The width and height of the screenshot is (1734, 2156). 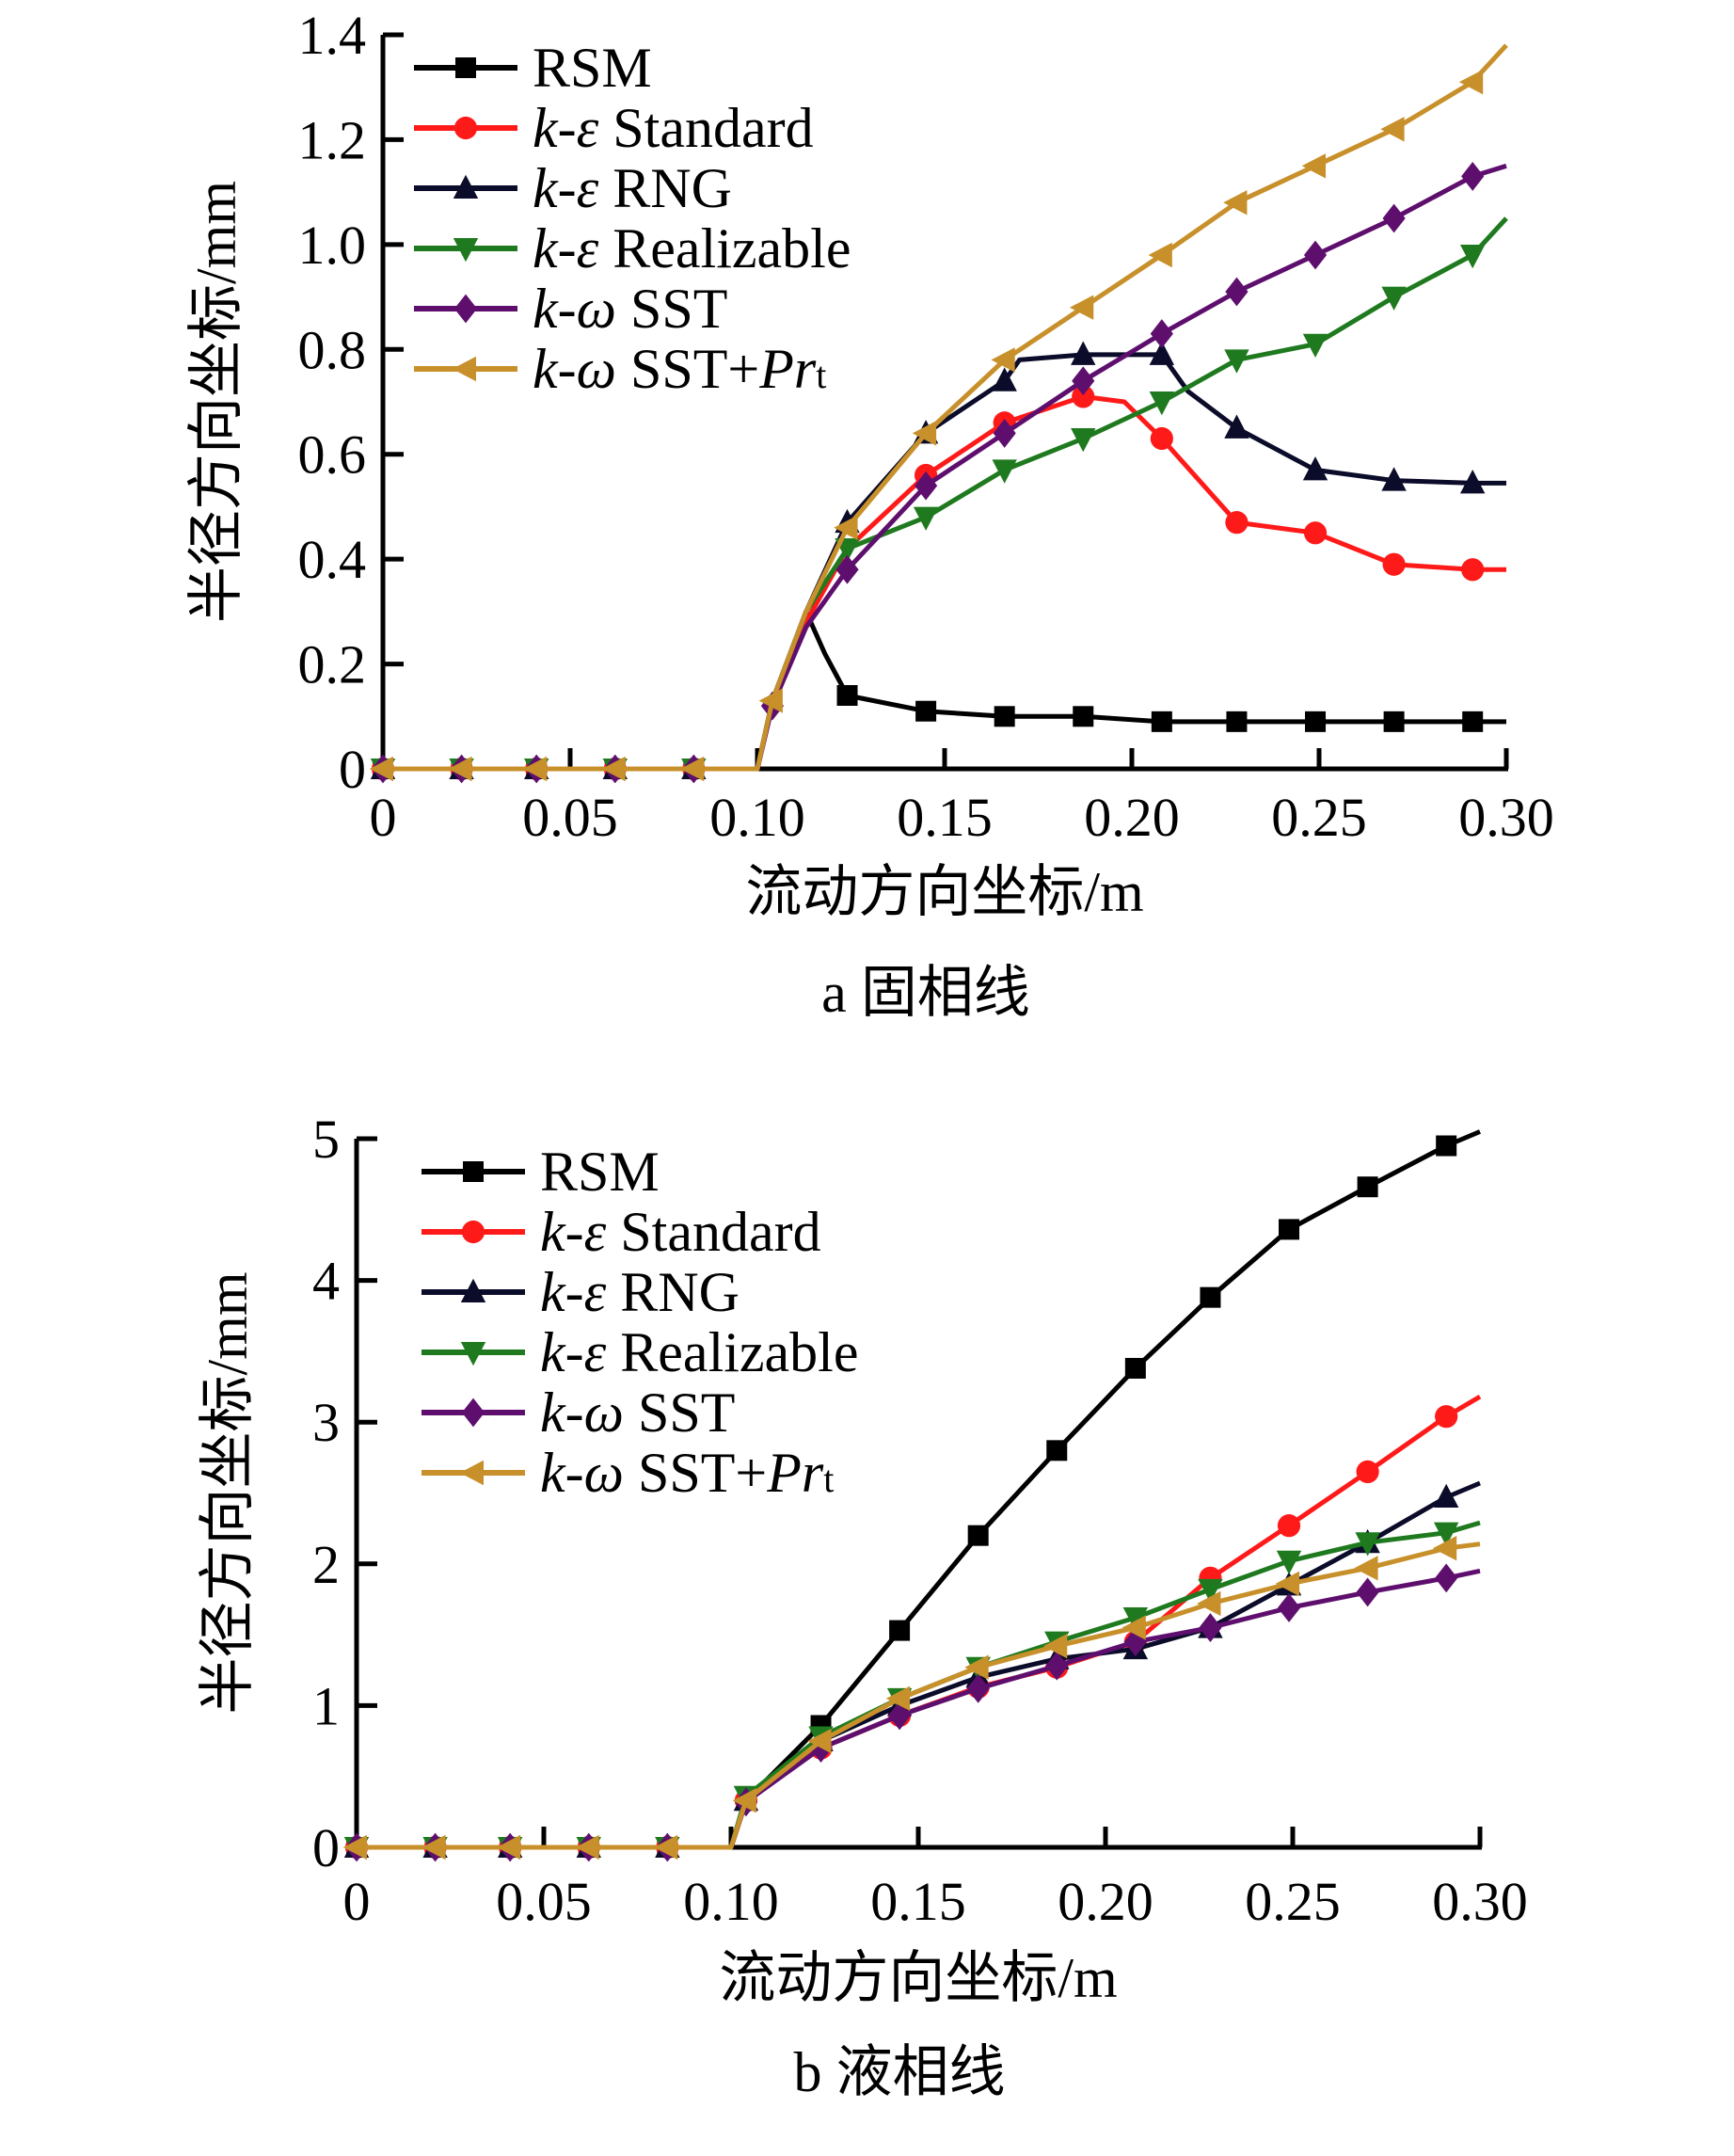 I want to click on legend-label-part: ε, so click(x=588, y=188).